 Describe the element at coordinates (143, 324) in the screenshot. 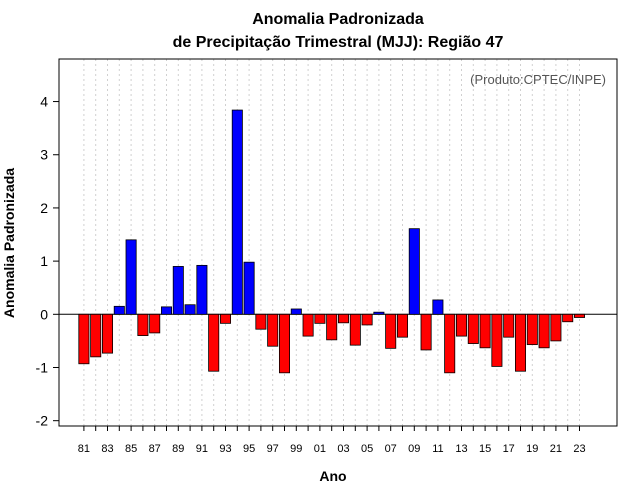

I see `bar-1986` at that location.